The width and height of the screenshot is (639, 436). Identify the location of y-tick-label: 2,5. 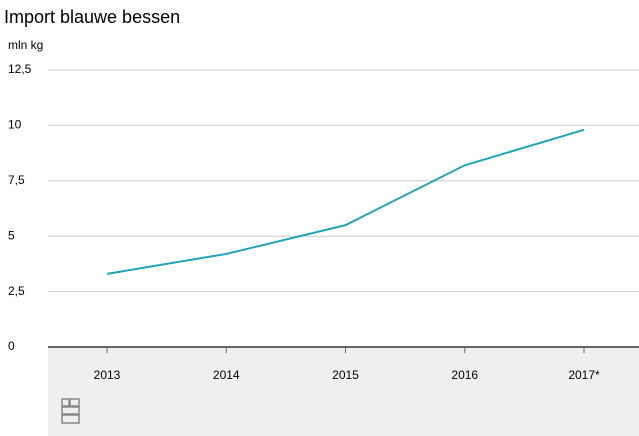
(16, 291).